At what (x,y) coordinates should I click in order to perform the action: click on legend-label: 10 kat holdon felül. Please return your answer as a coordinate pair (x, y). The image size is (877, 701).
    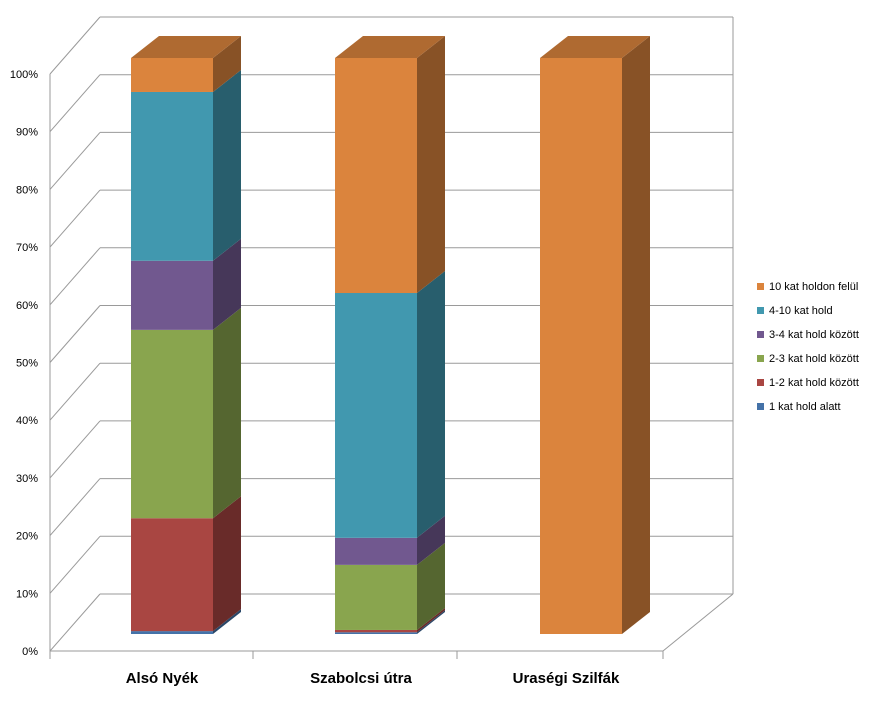
    Looking at the image, I should click on (813, 287).